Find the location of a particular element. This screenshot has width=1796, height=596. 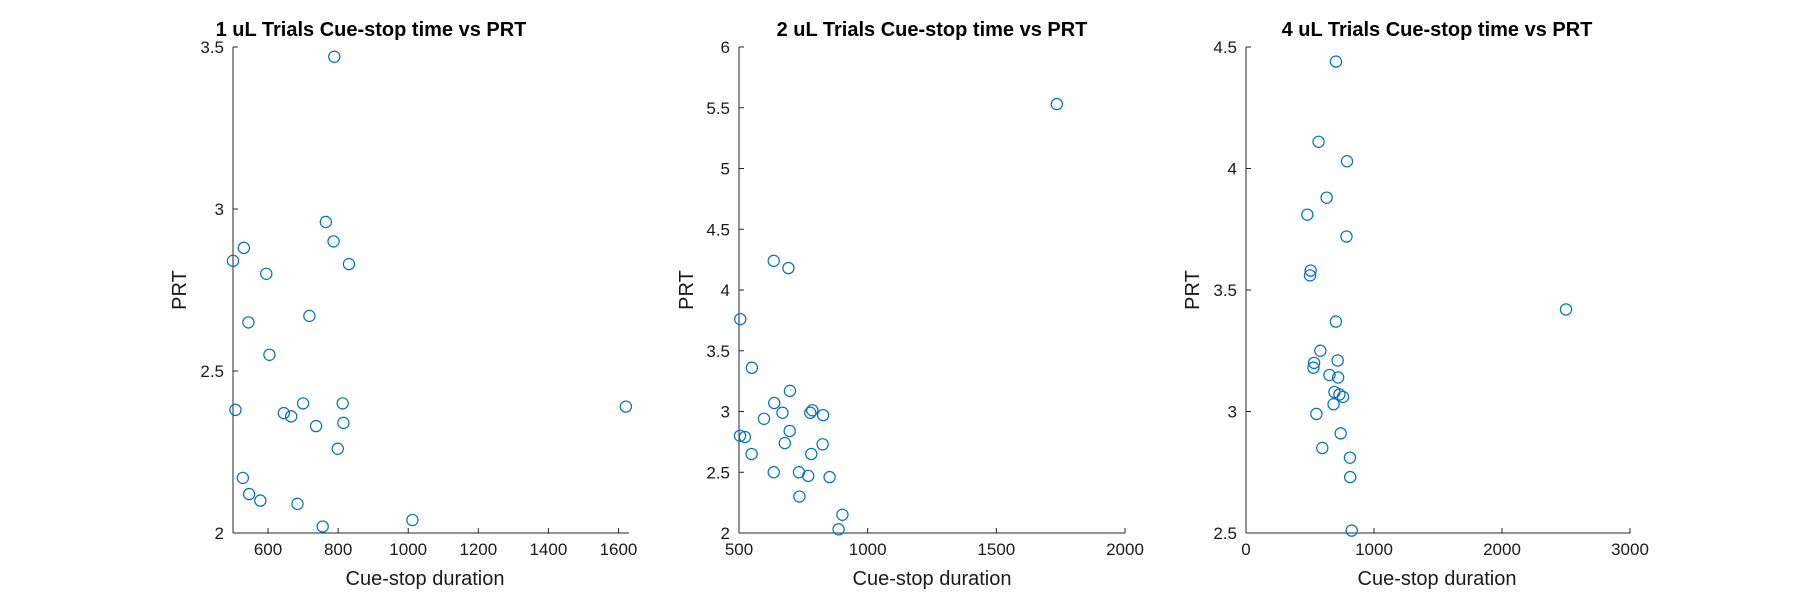

panel-1-x-ticks: 600 800 1000 1200 1400 1600 is located at coordinates (445, 543).